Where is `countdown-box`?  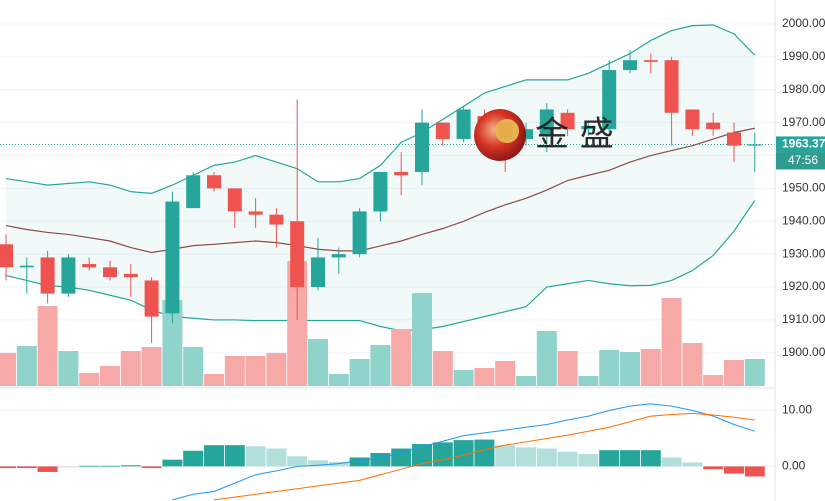
countdown-box is located at coordinates (800, 161).